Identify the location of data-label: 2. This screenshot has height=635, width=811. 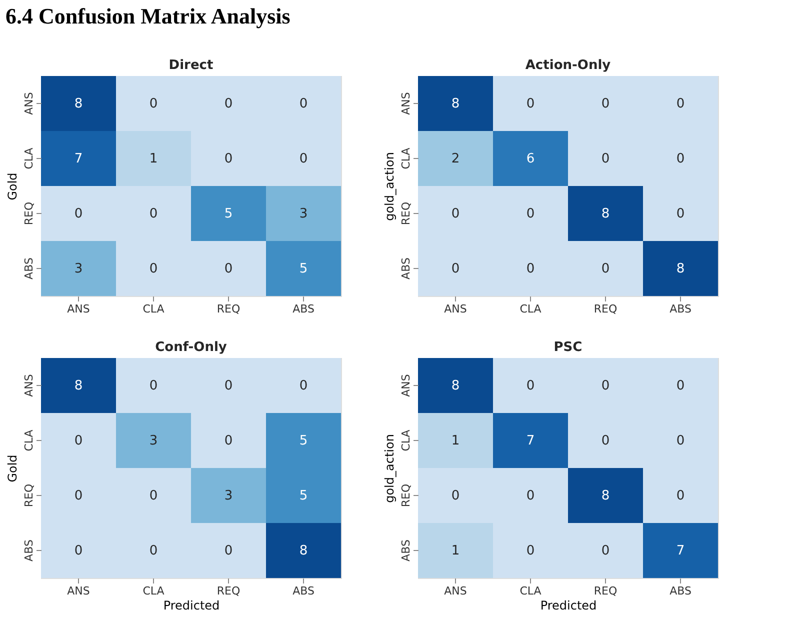
(455, 159).